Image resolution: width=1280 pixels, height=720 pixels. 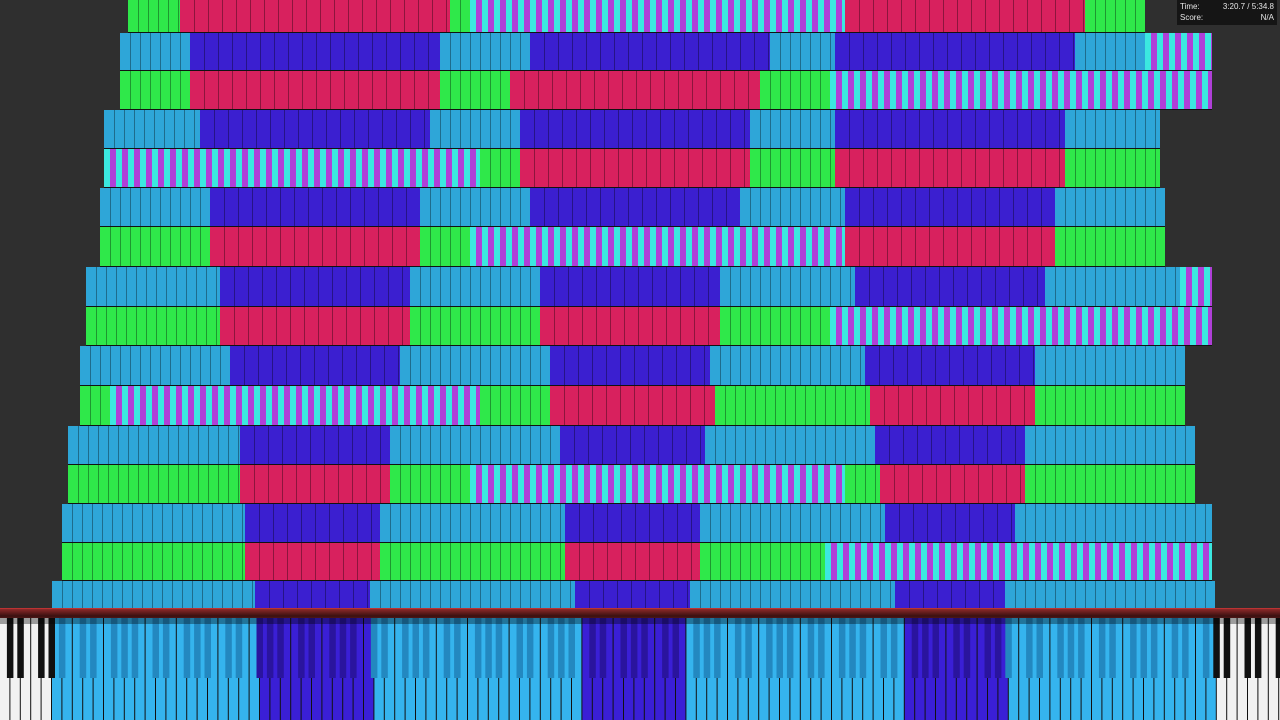 I want to click on piano-keys-canvas, so click(x=640, y=669).